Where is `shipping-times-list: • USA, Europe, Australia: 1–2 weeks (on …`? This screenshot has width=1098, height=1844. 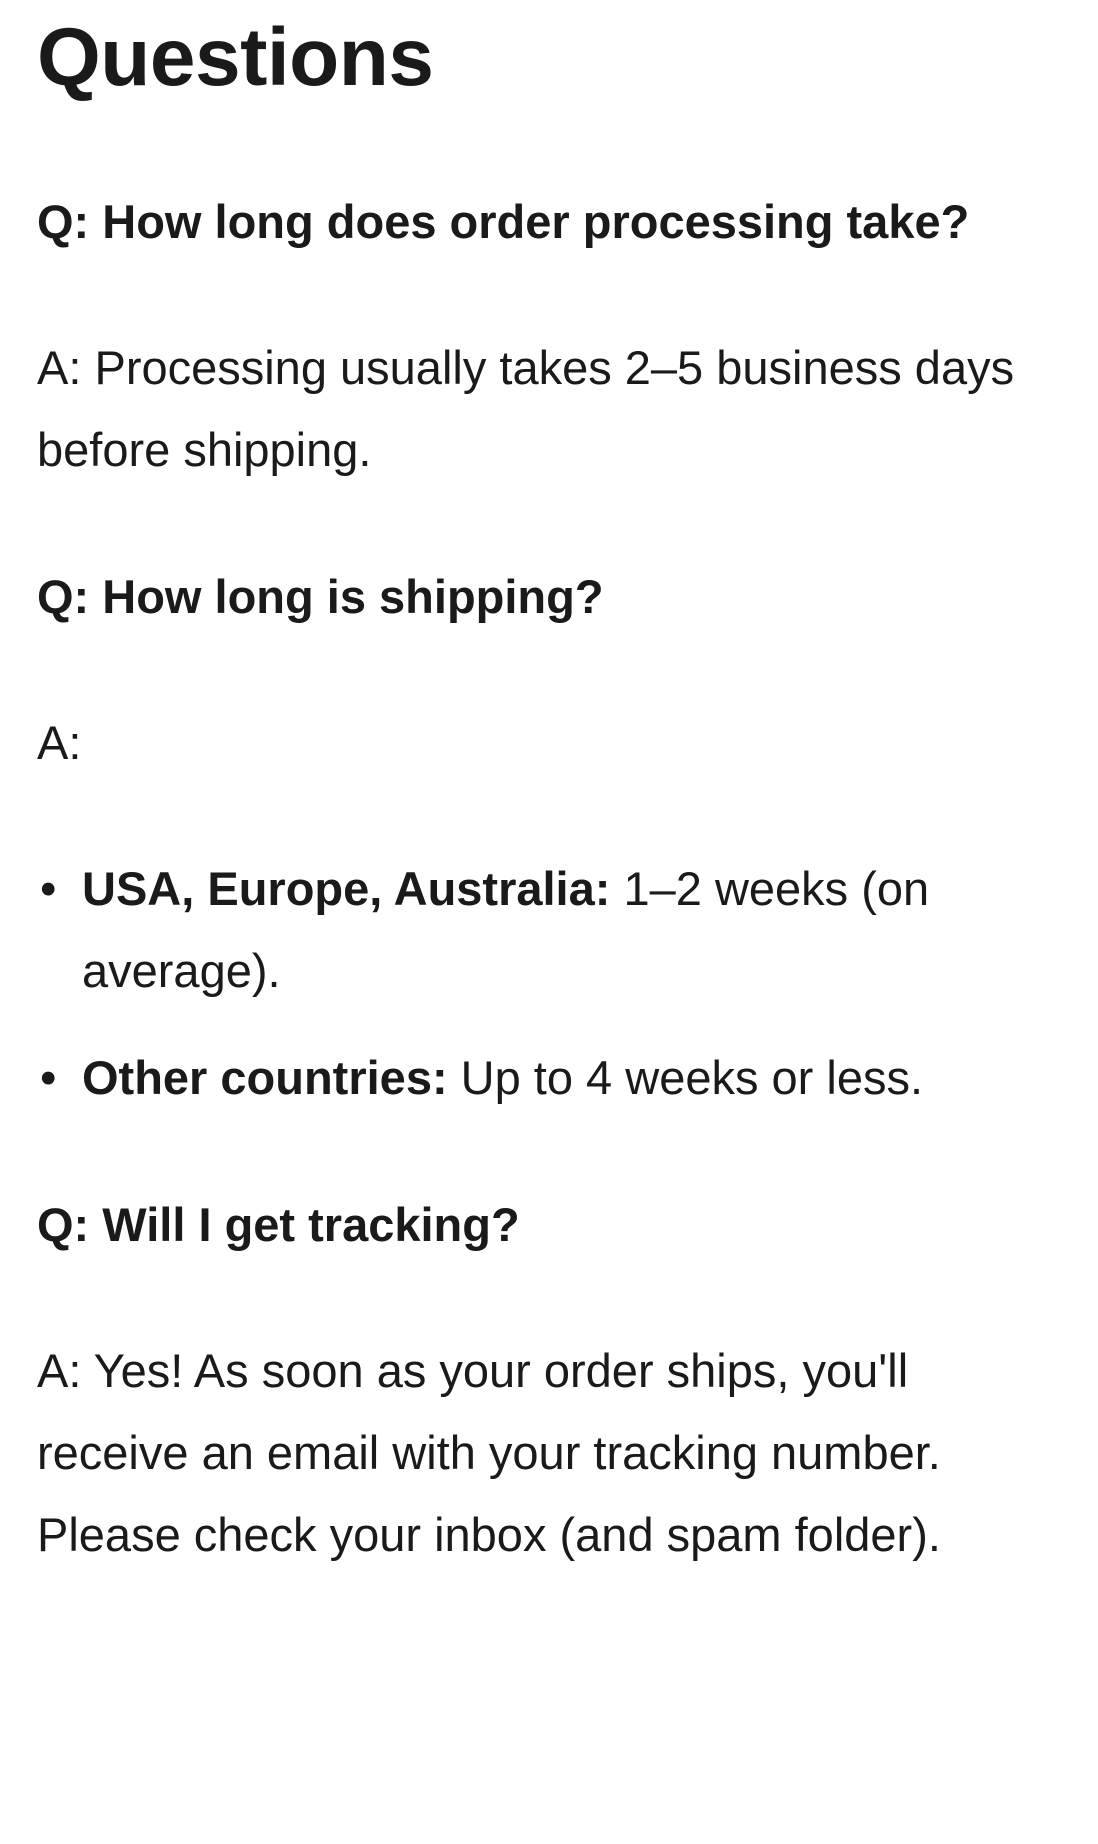
shipping-times-list: • USA, Europe, Australia: 1–2 weeks (on … is located at coordinates (549, 983).